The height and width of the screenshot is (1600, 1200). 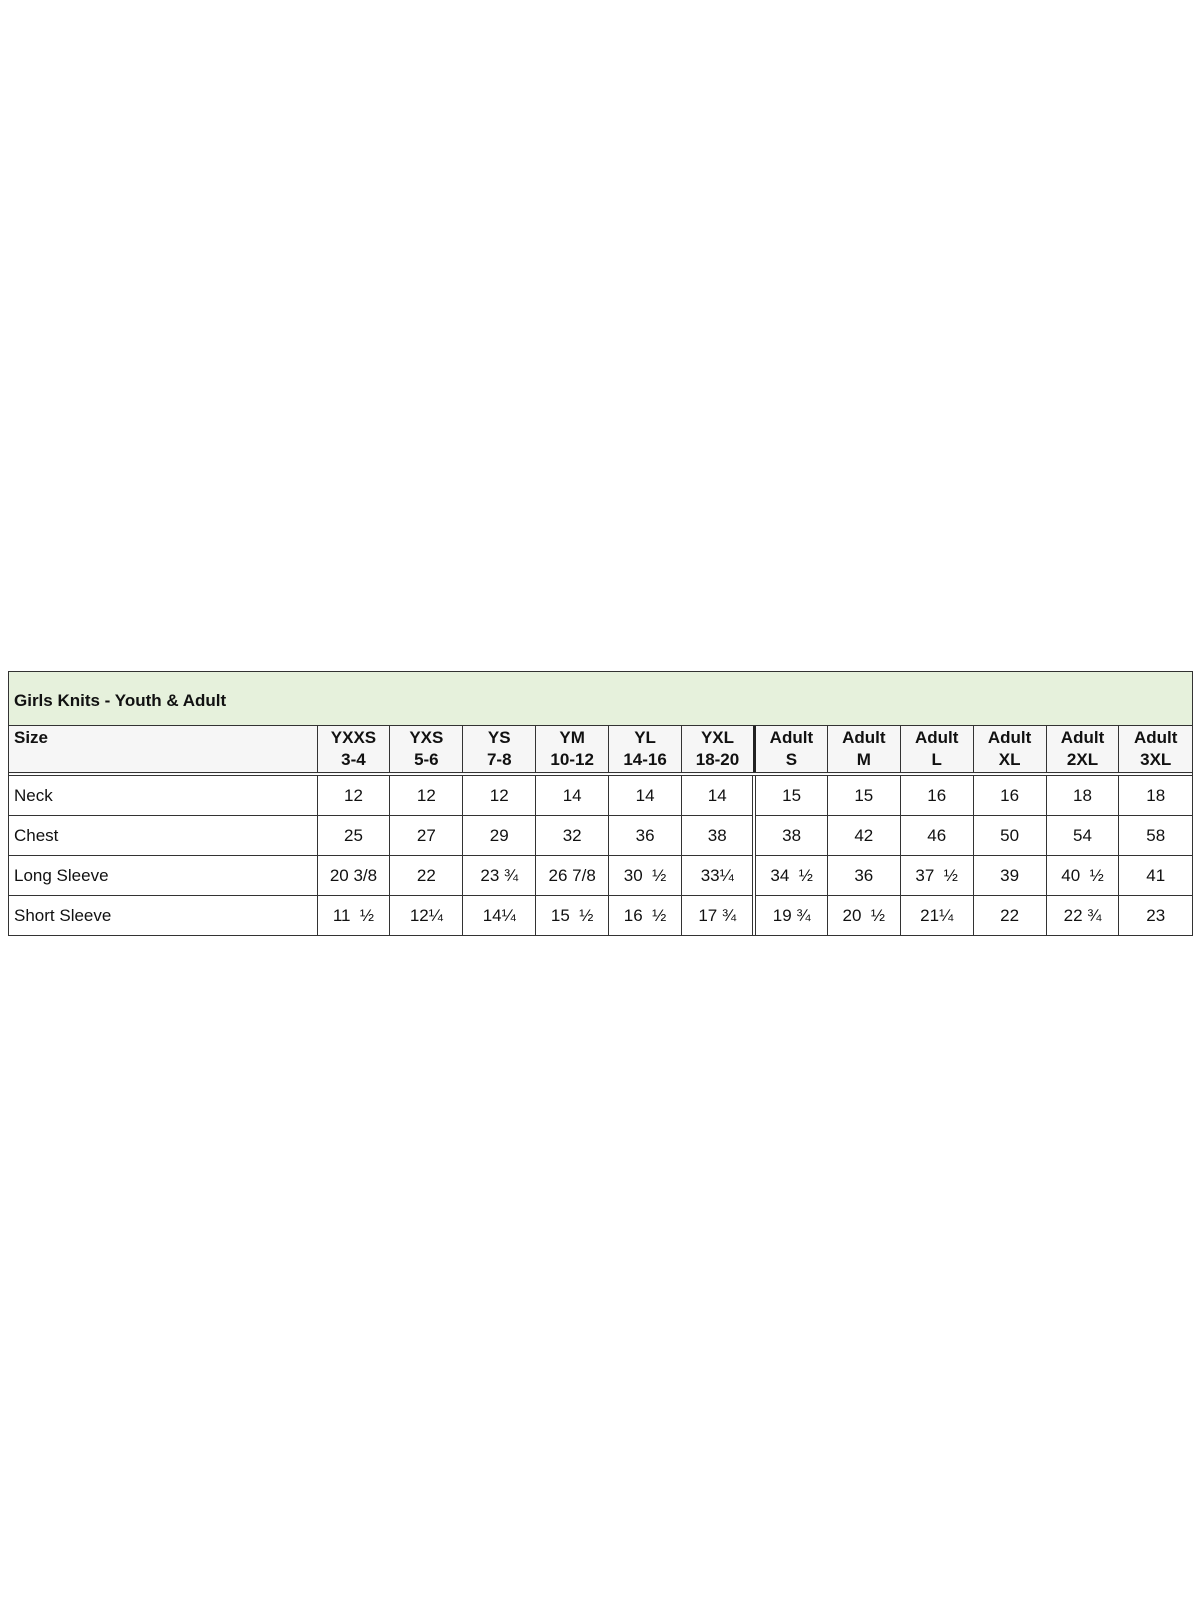 I want to click on measurement-cell: 58, so click(x=1155, y=835).